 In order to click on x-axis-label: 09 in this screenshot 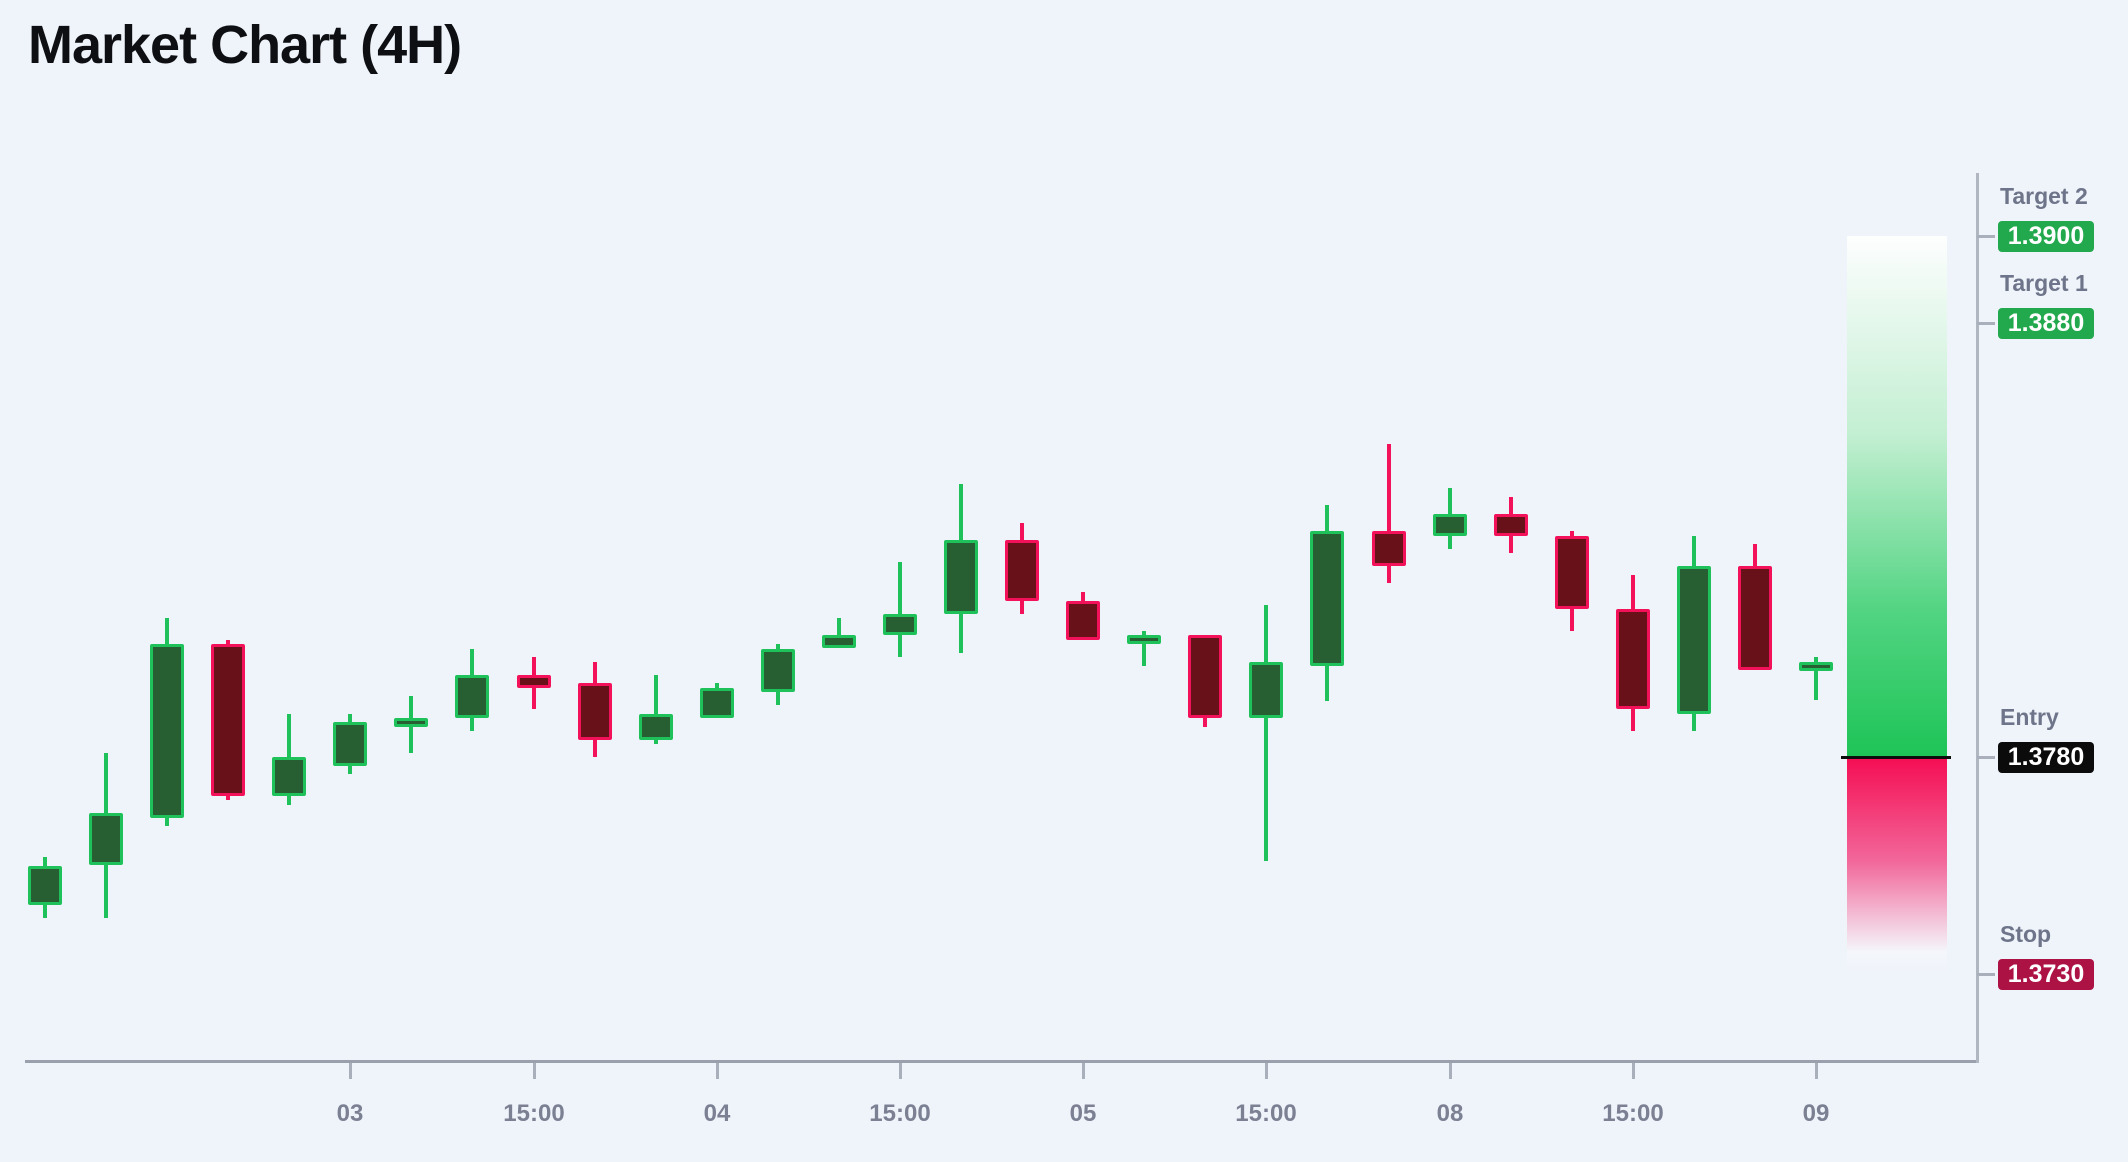, I will do `click(1816, 1113)`.